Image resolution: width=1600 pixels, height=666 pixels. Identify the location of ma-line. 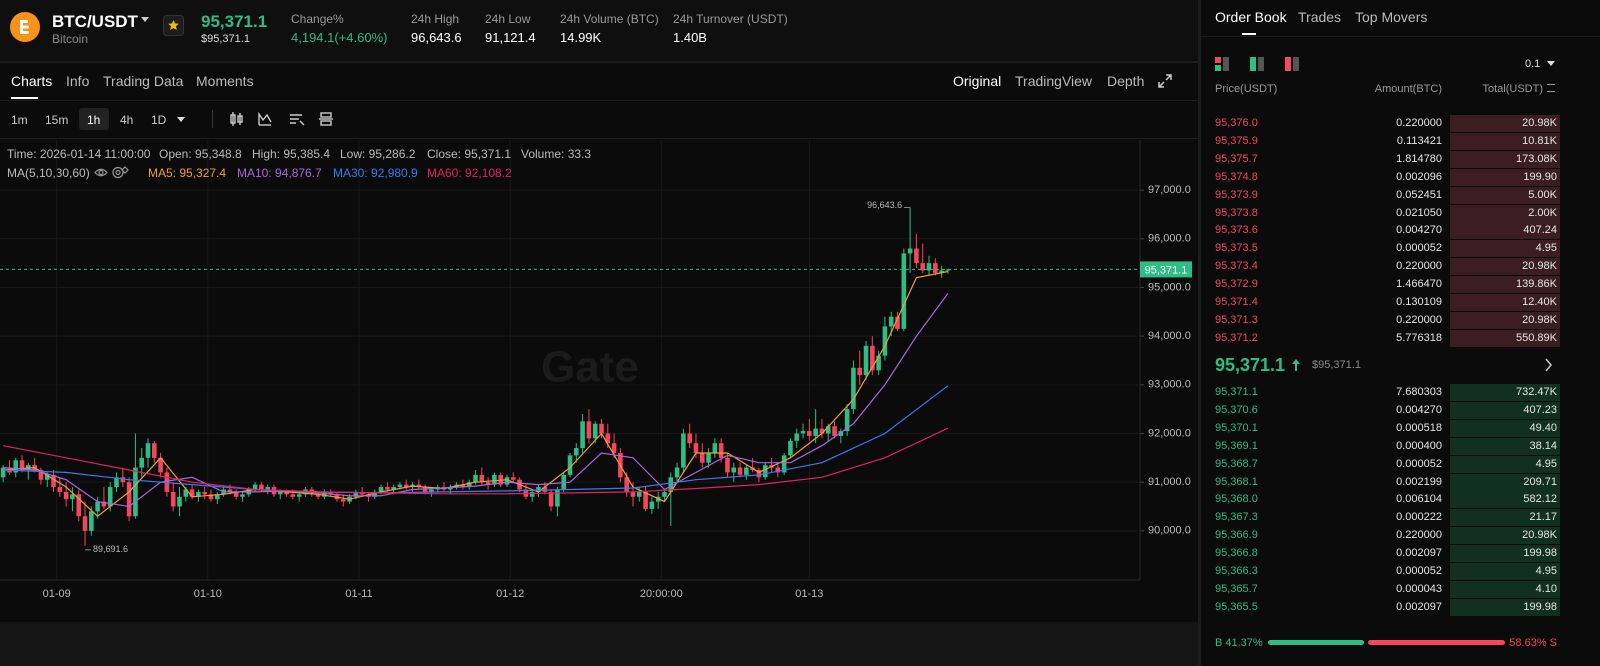
(475, 461).